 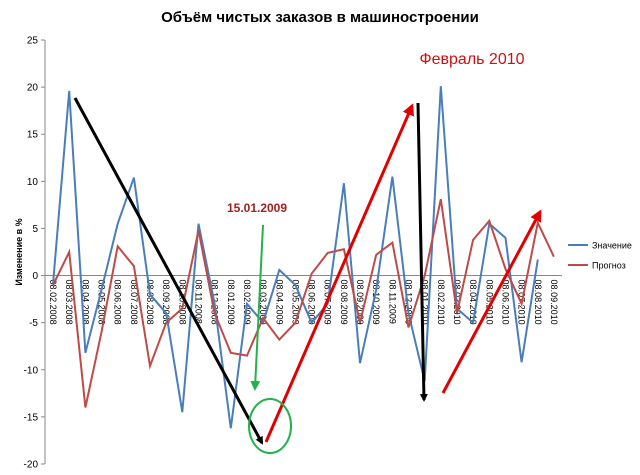 I want to click on x-tick-label: 08.06.2009, so click(x=312, y=302).